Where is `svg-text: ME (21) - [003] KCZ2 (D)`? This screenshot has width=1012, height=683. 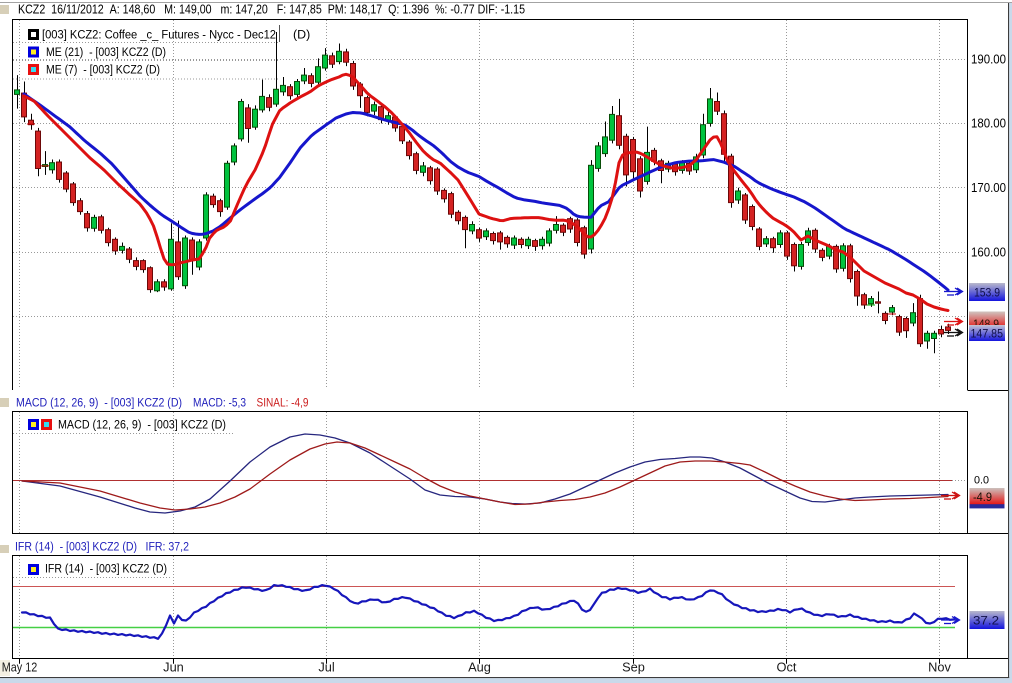 svg-text: ME (21) - [003] KCZ2 (D) is located at coordinates (106, 52).